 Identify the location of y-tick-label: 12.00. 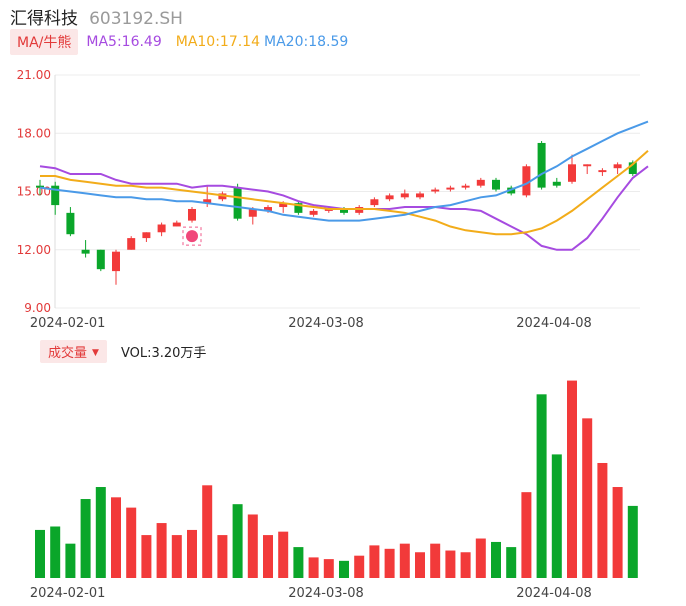
(34, 250).